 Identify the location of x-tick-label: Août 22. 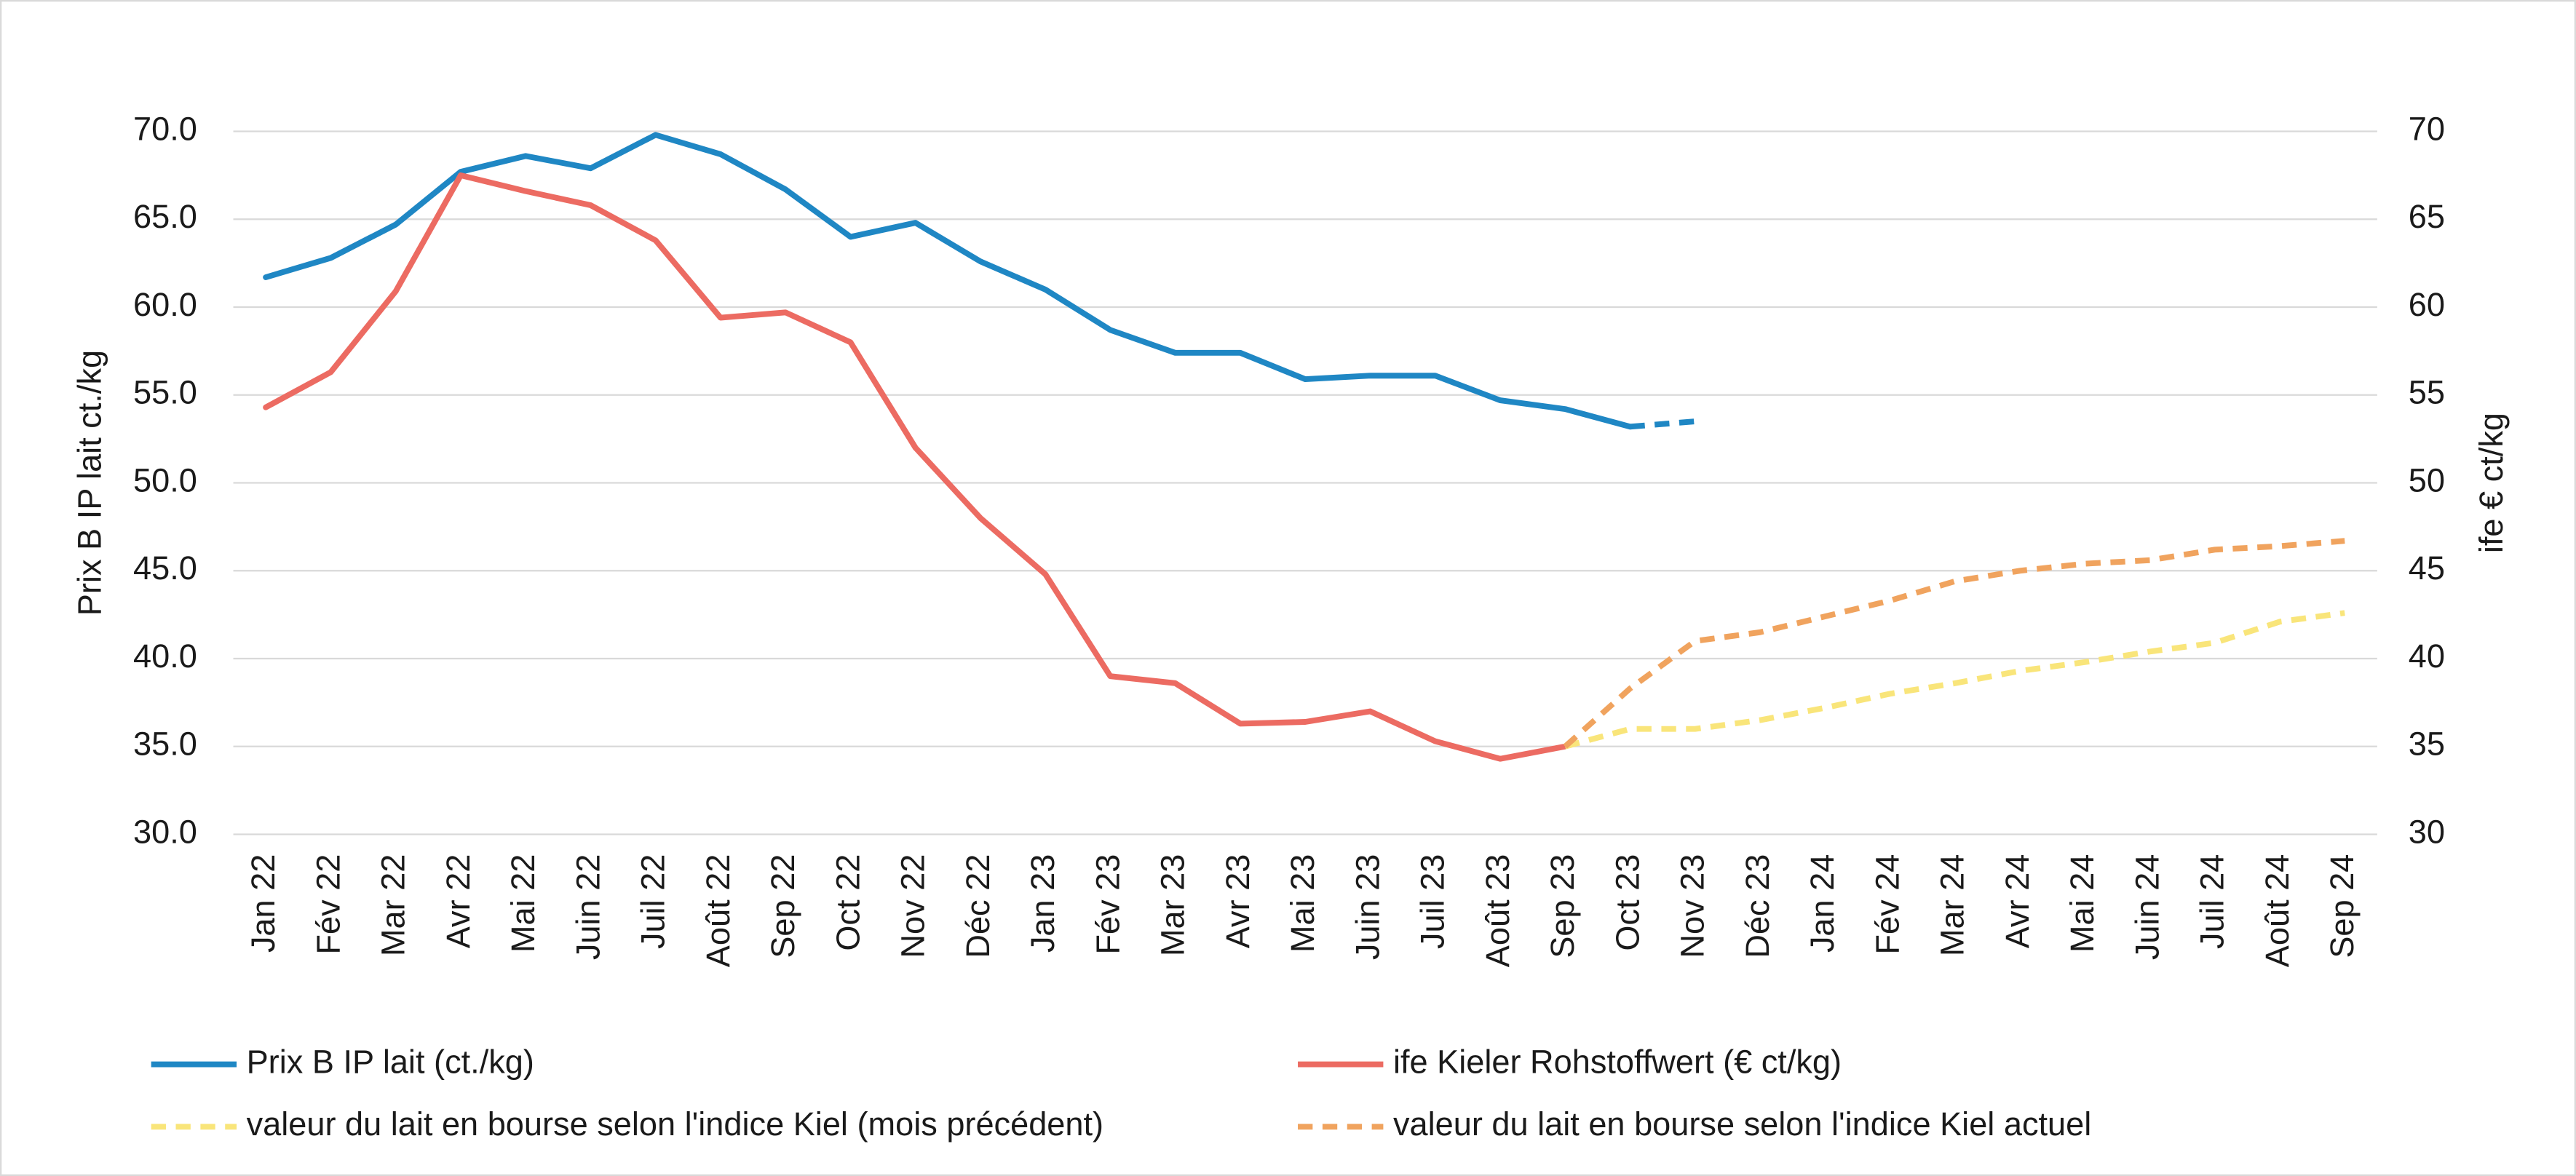
(718, 911).